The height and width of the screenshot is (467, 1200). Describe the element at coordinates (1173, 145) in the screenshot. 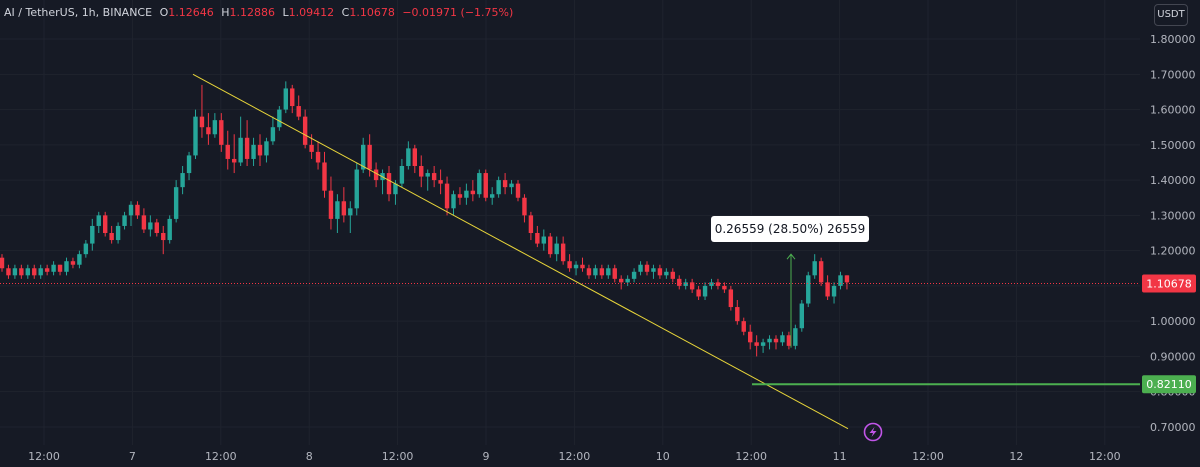

I see `price-tick-label: 1.50000` at that location.